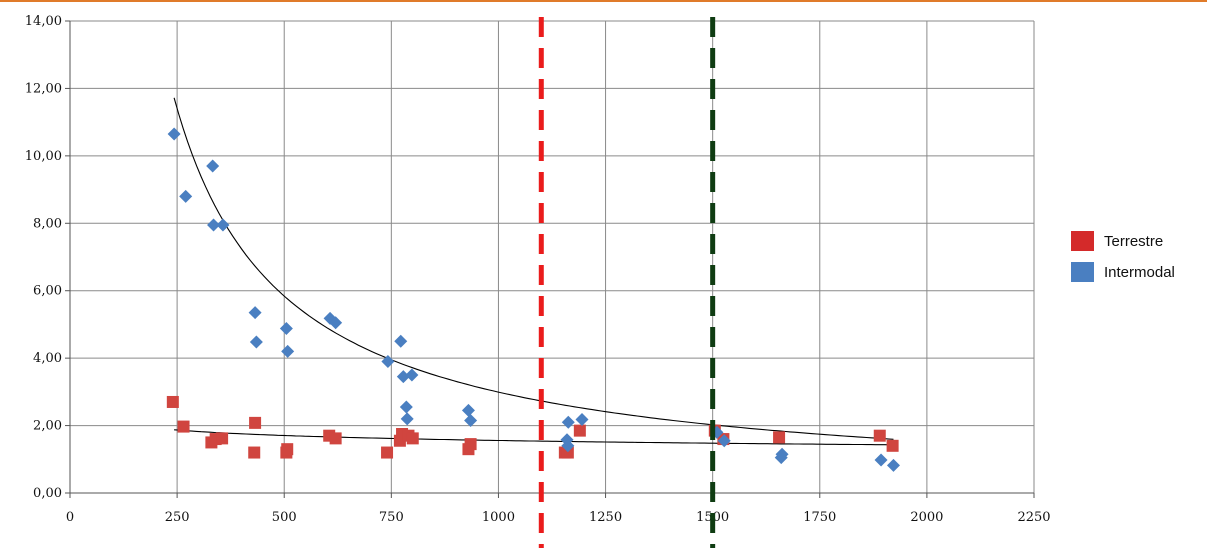 Image resolution: width=1207 pixels, height=548 pixels. Describe the element at coordinates (603, 1) in the screenshot. I see `top-border` at that location.